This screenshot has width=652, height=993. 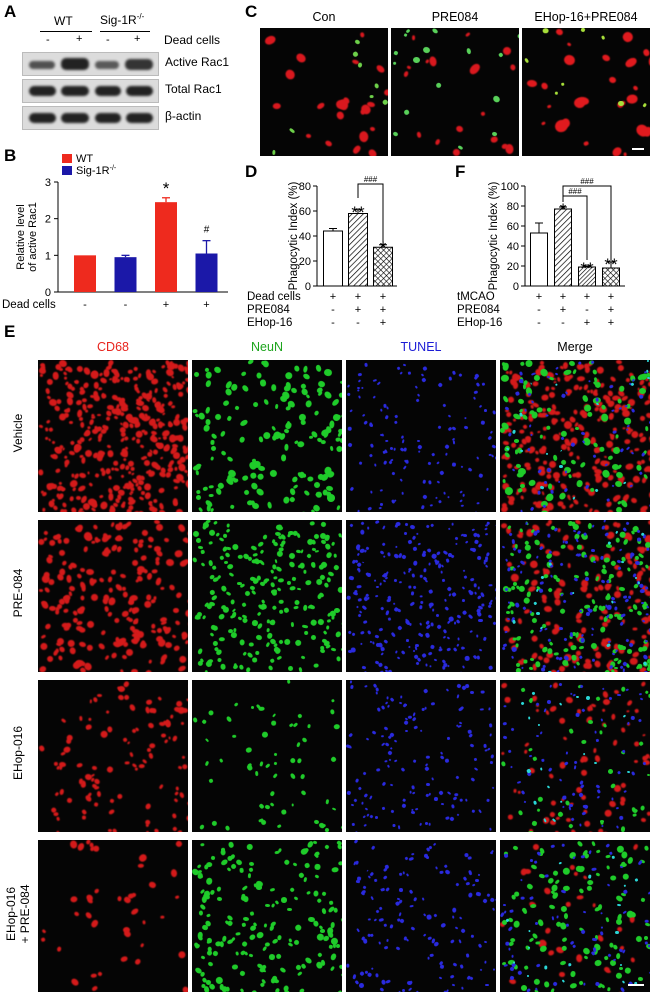 What do you see at coordinates (206, 305) in the screenshot?
I see `row-sign-b: +` at bounding box center [206, 305].